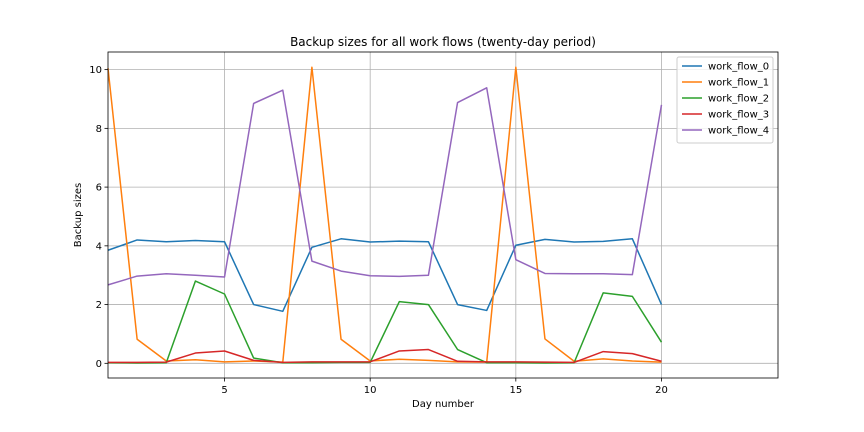 This screenshot has width=864, height=432. I want to click on x-axis-label: Day number, so click(443, 404).